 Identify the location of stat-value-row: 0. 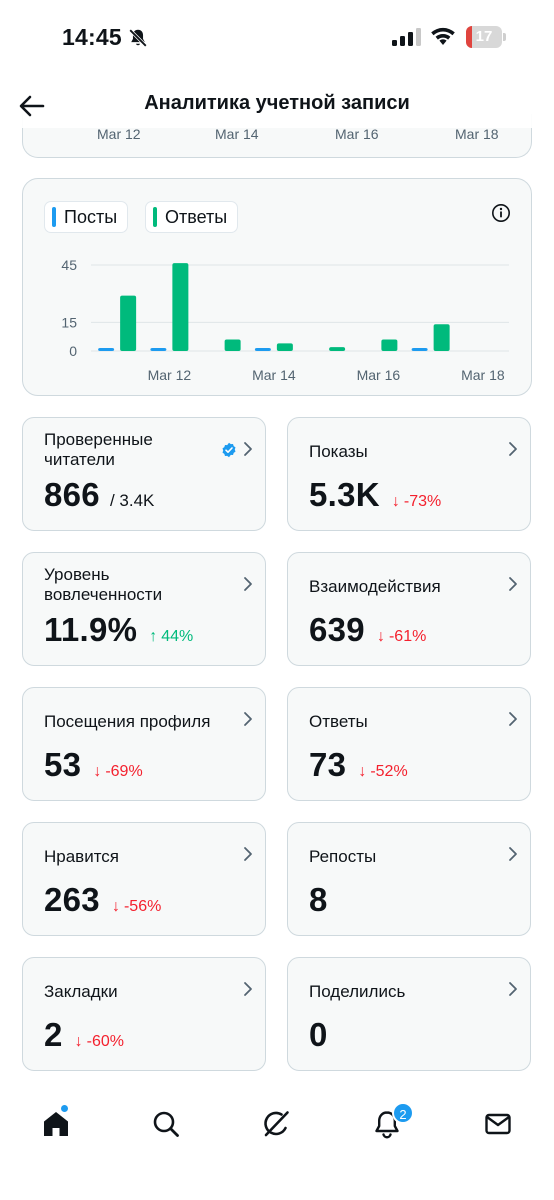
(318, 1035).